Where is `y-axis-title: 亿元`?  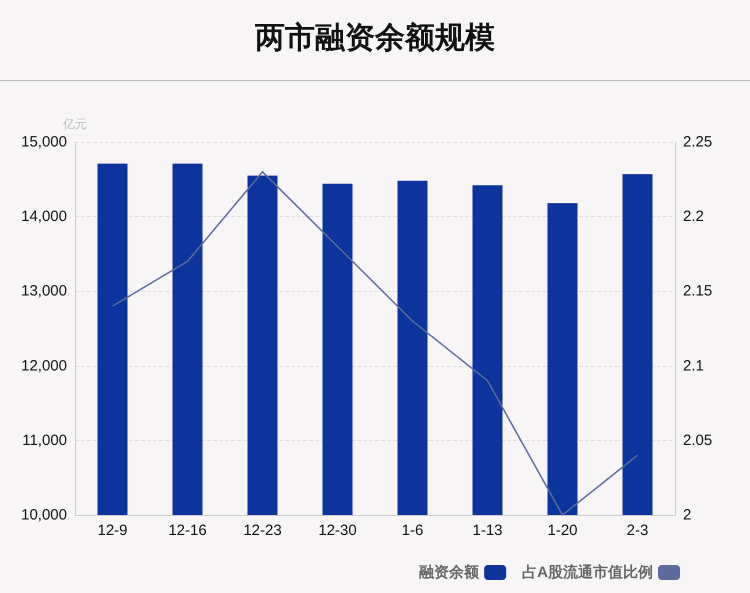 y-axis-title: 亿元 is located at coordinates (74, 124).